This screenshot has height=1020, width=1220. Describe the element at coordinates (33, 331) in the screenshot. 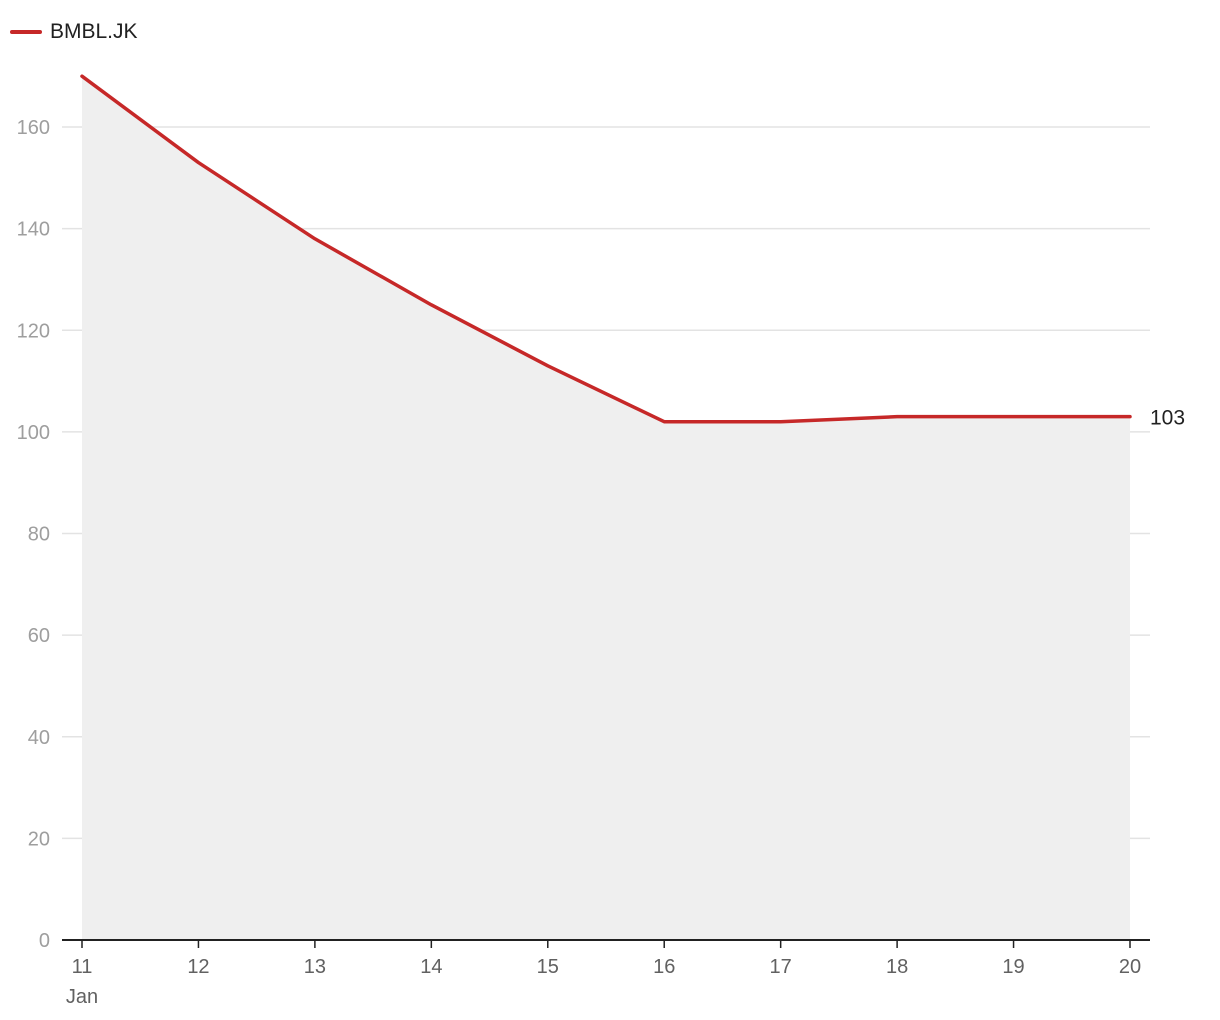

I see `y-tick-label: 120` at that location.